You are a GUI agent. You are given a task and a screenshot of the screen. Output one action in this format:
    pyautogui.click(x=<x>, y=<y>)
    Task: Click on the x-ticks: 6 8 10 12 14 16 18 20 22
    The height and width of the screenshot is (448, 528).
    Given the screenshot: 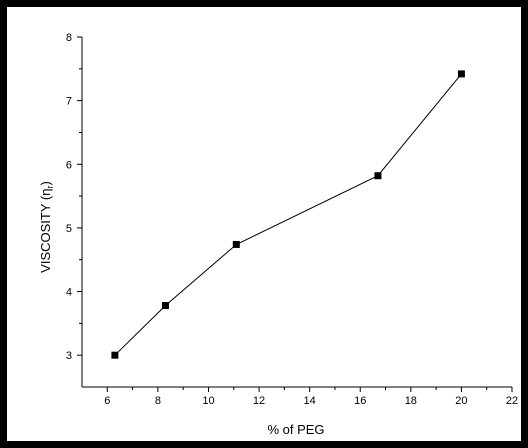 What is the action you would take?
    pyautogui.click(x=311, y=397)
    